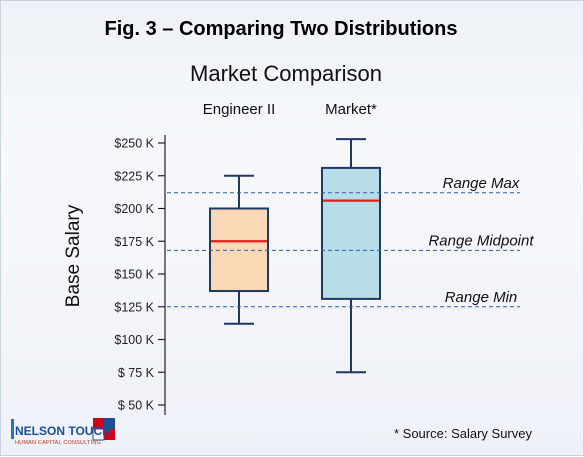 The height and width of the screenshot is (457, 584). What do you see at coordinates (12, 429) in the screenshot?
I see `logo-bar` at bounding box center [12, 429].